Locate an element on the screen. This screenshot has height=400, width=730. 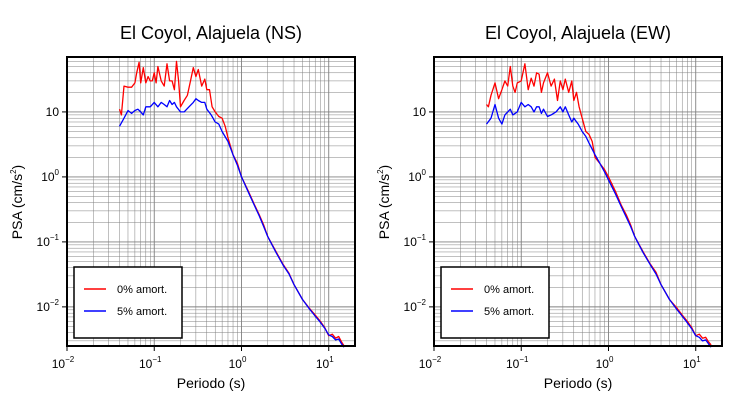
chart-title: El Coyol, Alajuela (NS) is located at coordinates (211, 33).